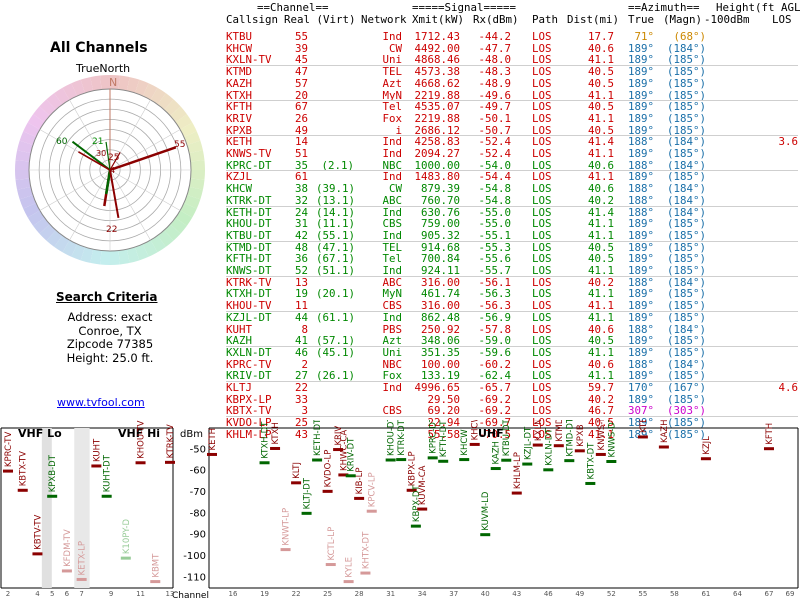  I want to click on cell-real: 13, so click(301, 282).